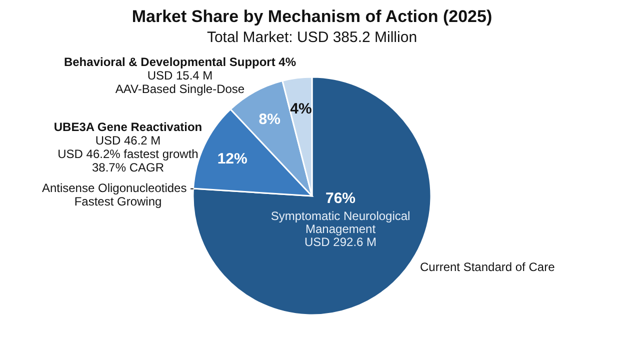  I want to click on text: Behavioral & Developmental Support 4% USD 15.4 M AAV-Based Single-Dose, so click(180, 75).